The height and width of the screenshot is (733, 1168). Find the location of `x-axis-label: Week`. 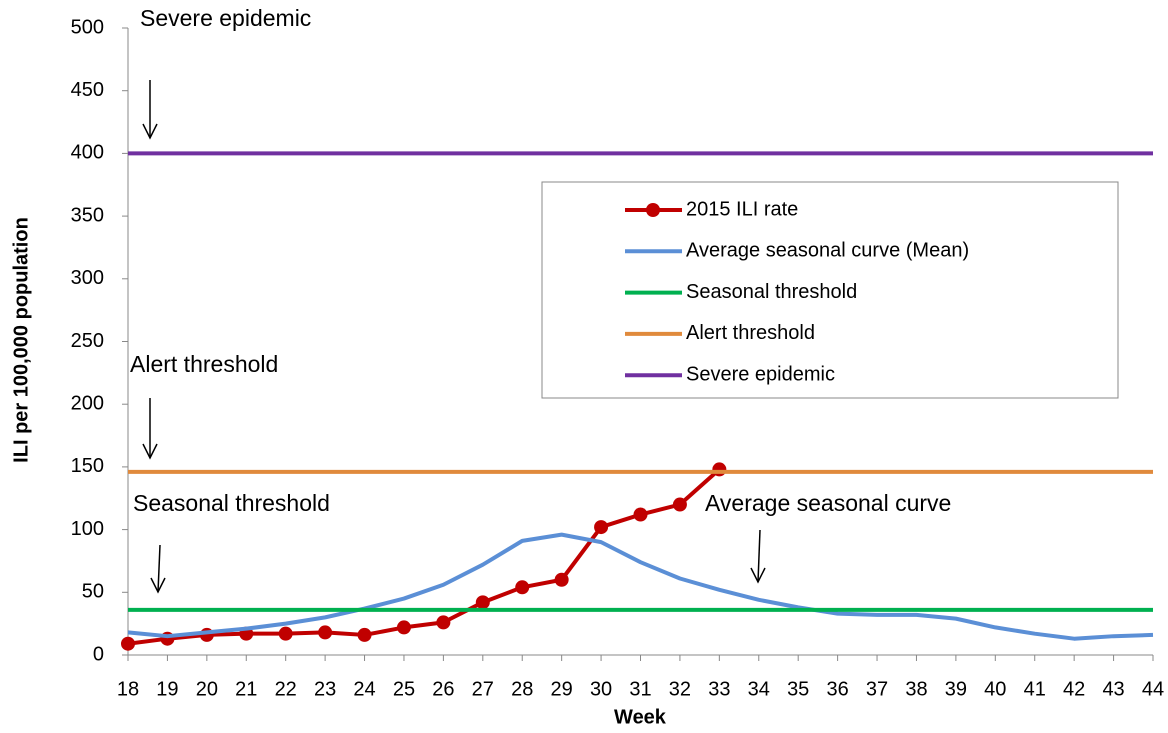

x-axis-label: Week is located at coordinates (640, 717).